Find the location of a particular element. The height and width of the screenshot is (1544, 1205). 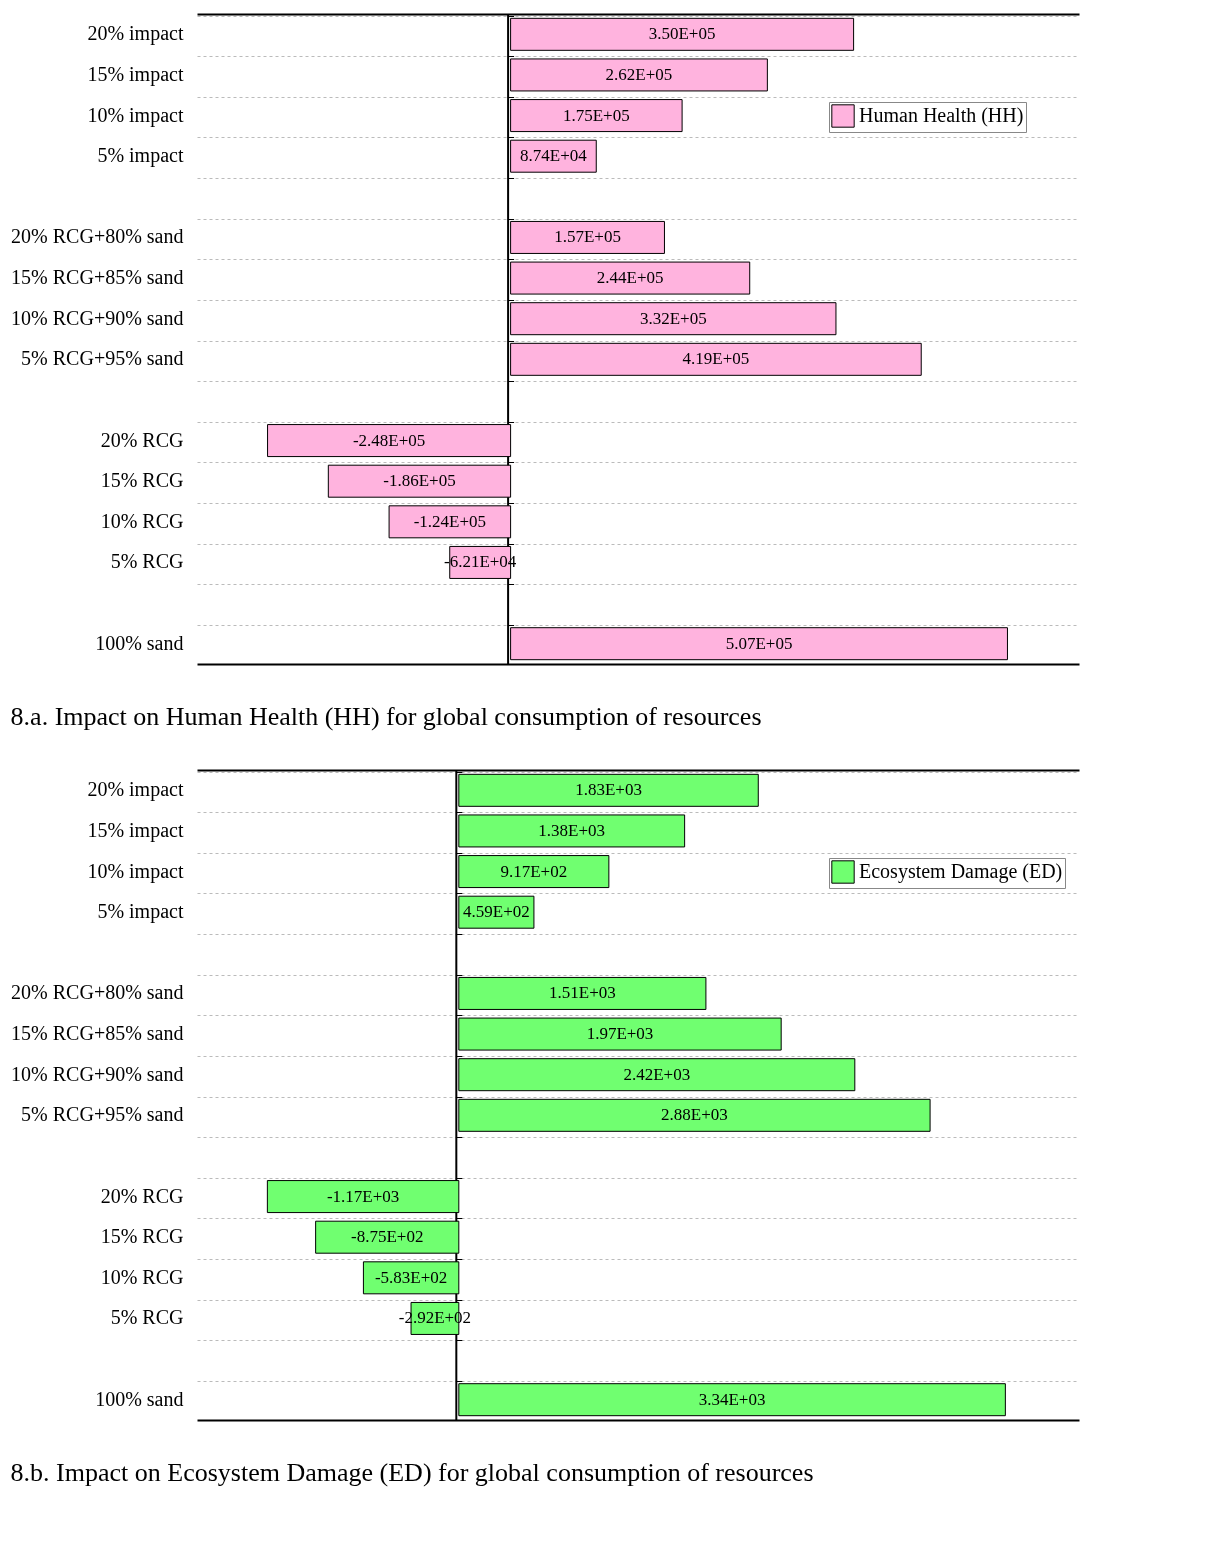

data-label: -5.83E+02 is located at coordinates (411, 1277).